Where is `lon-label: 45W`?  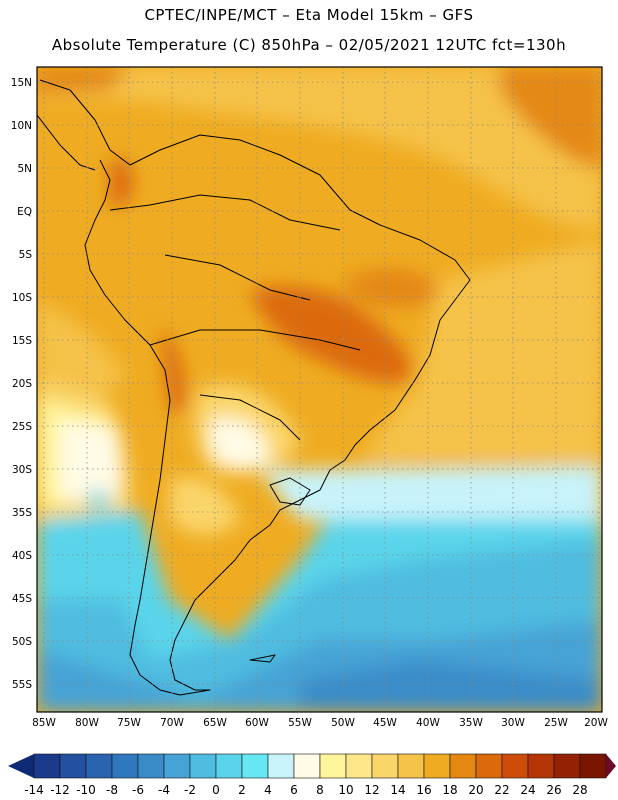
lon-label: 45W is located at coordinates (385, 723).